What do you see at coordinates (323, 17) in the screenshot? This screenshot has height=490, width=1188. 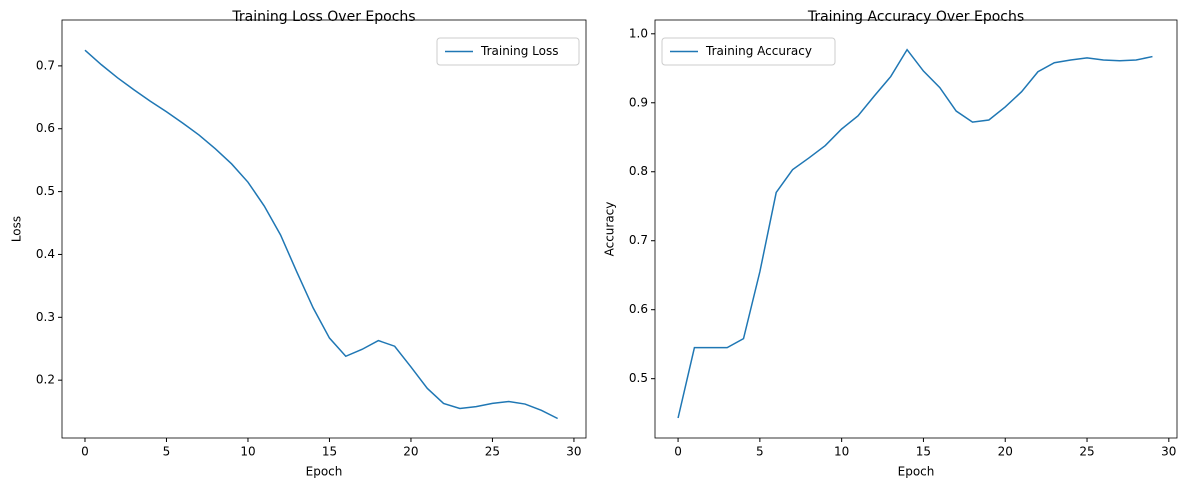 I see `chart-title: Training Loss Over Epochs` at bounding box center [323, 17].